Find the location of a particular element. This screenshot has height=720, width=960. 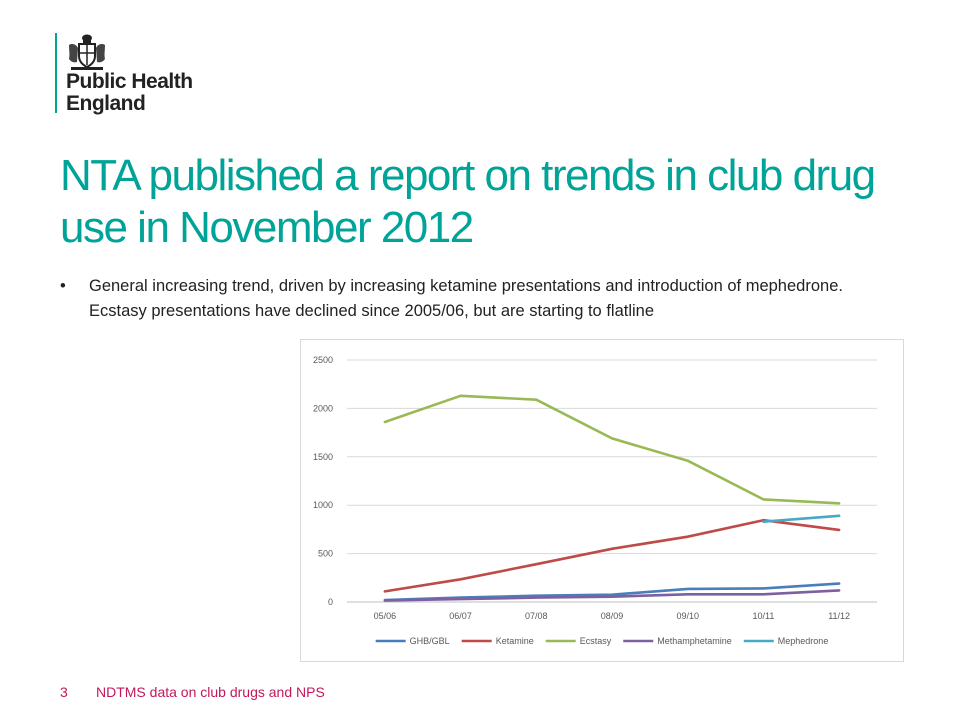

series-line-ghb-gbl is located at coordinates (612, 592).